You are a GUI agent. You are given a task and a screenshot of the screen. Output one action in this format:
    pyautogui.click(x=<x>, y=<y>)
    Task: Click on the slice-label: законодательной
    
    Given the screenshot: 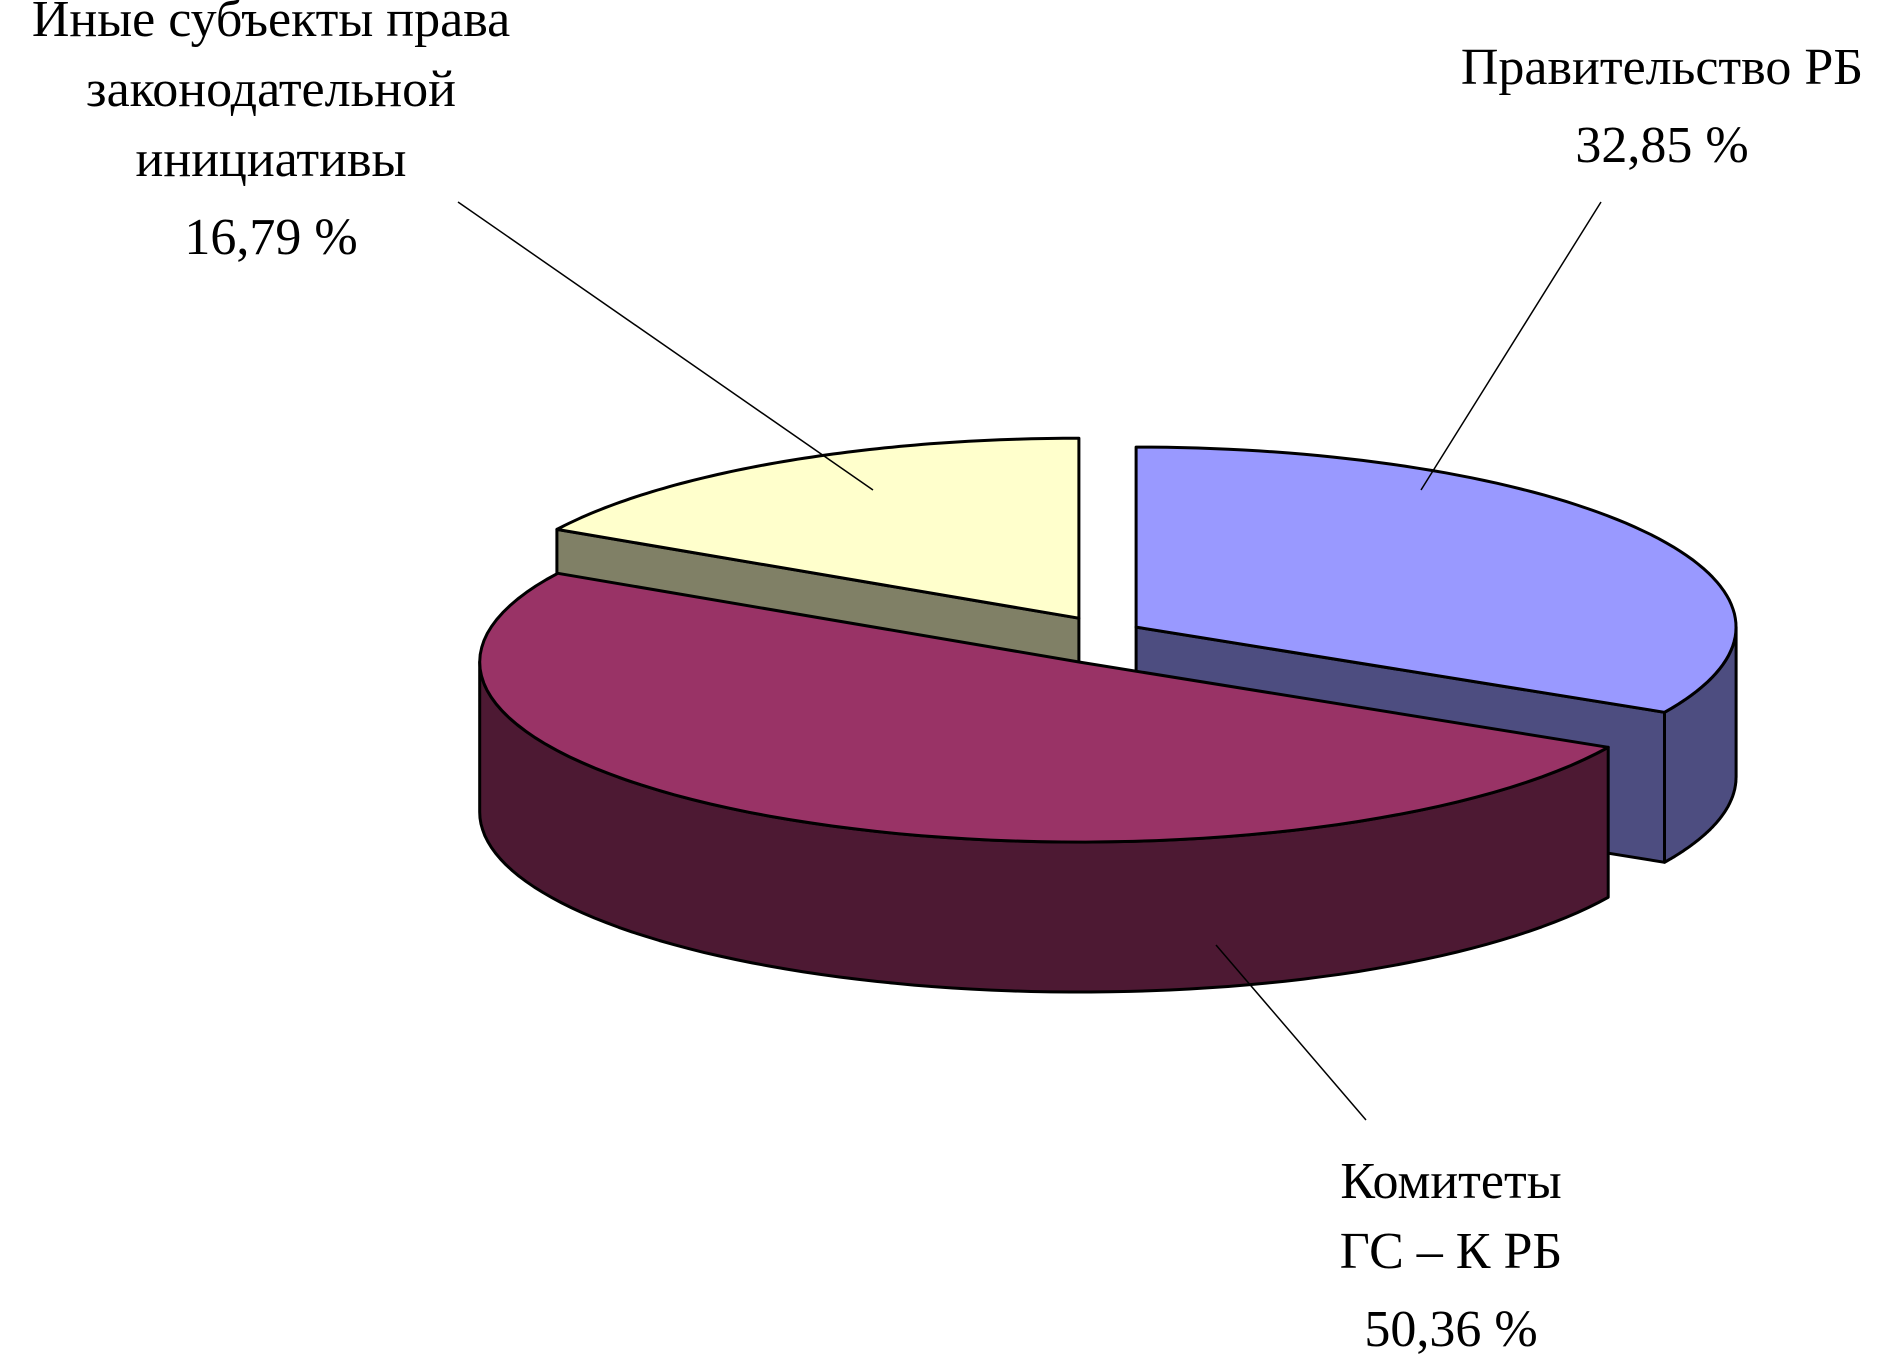 What is the action you would take?
    pyautogui.click(x=271, y=89)
    